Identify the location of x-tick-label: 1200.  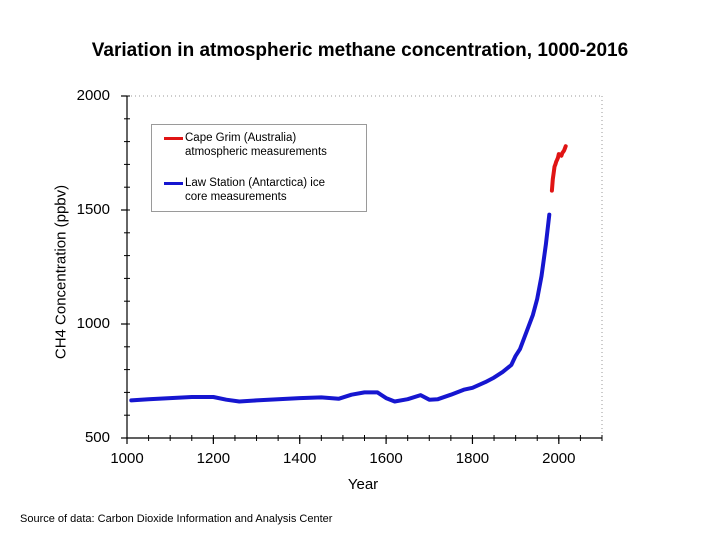
(213, 458).